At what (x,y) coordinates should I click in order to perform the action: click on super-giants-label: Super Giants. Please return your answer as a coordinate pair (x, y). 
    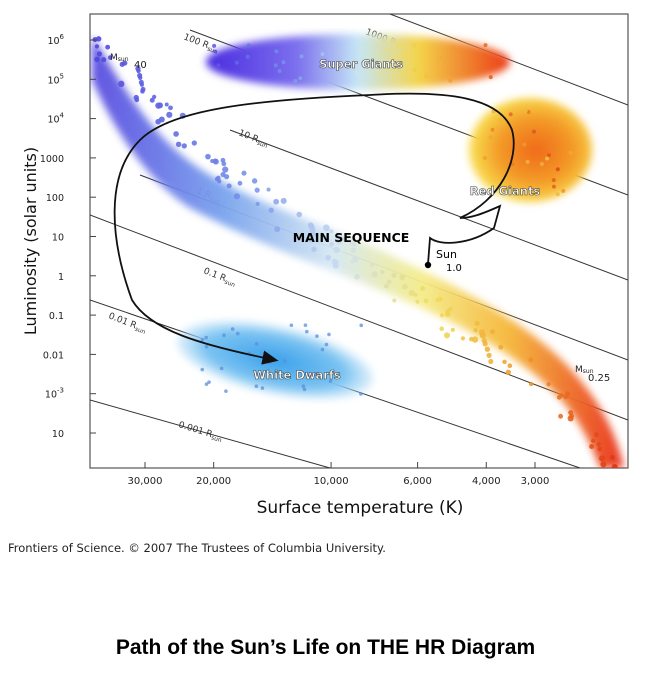
    Looking at the image, I should click on (361, 64).